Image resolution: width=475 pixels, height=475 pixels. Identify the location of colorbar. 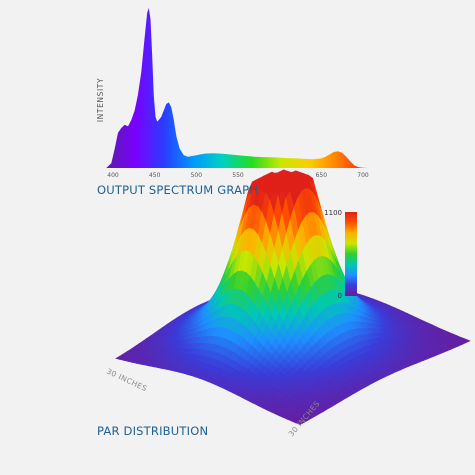
(351, 254).